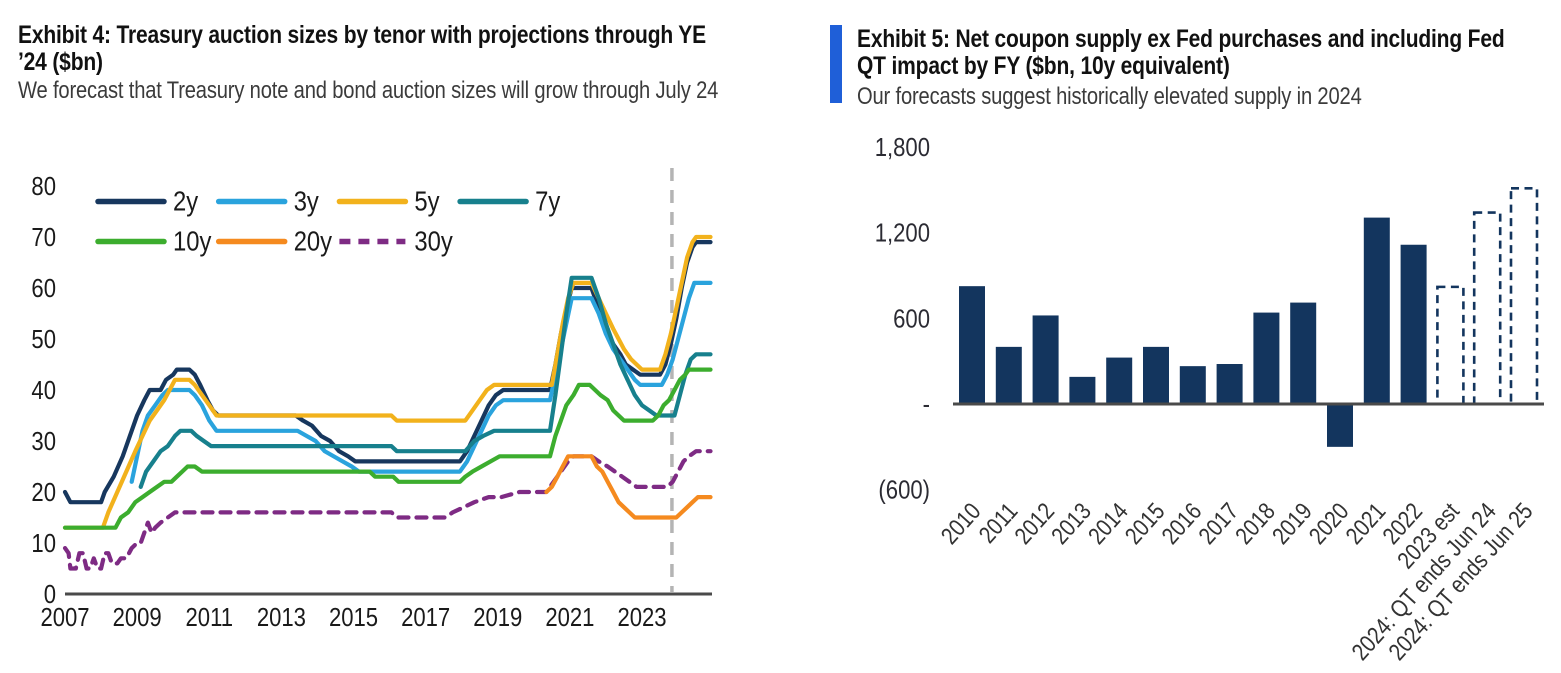  I want to click on bar-2016, so click(1192, 385).